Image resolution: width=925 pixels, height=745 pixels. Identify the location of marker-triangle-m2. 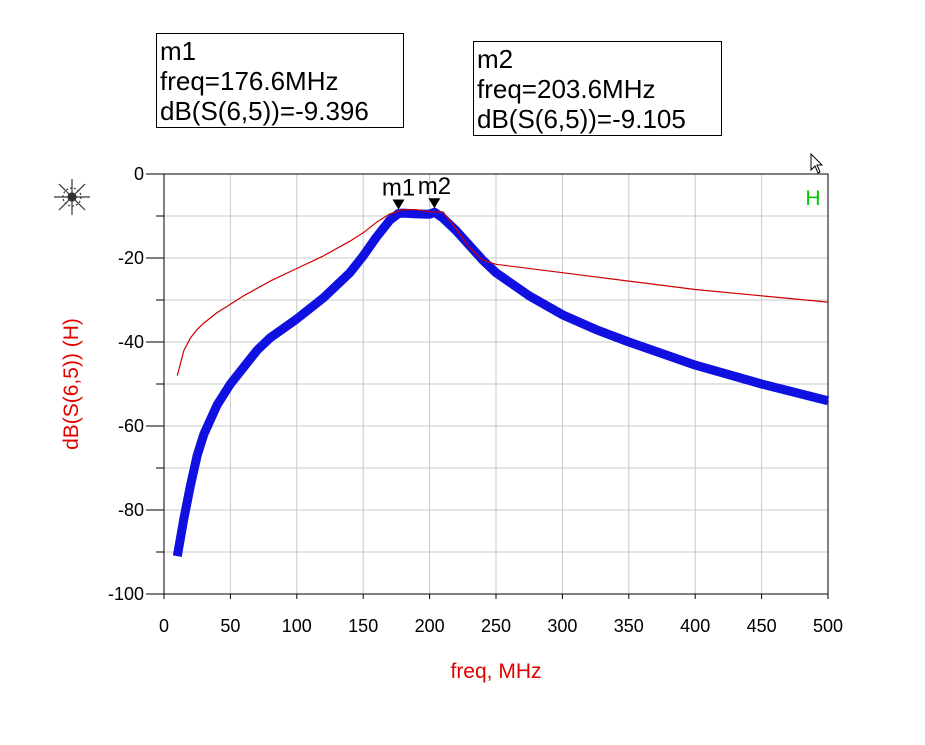
(434, 203).